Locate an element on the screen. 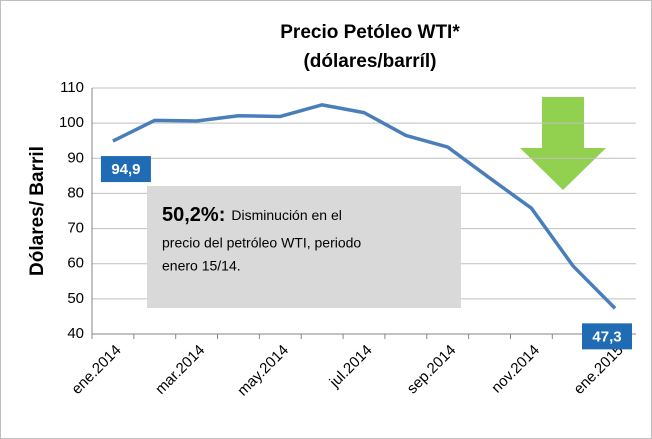 The width and height of the screenshot is (652, 439). y-tick-label: 70 is located at coordinates (75, 228).